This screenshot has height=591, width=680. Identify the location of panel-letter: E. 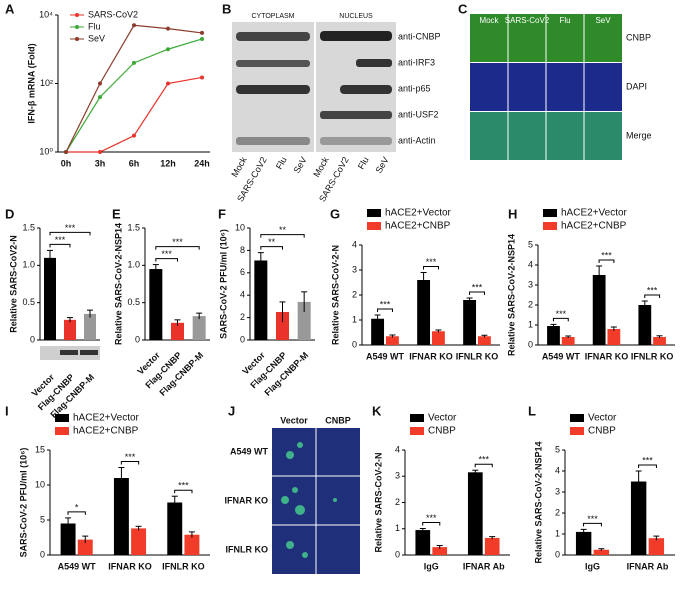
(116, 213).